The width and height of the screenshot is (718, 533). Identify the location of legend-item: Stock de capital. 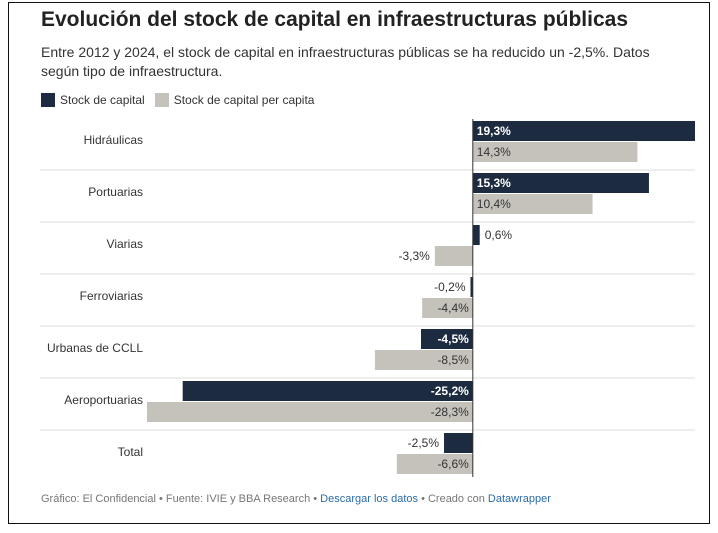
(93, 100).